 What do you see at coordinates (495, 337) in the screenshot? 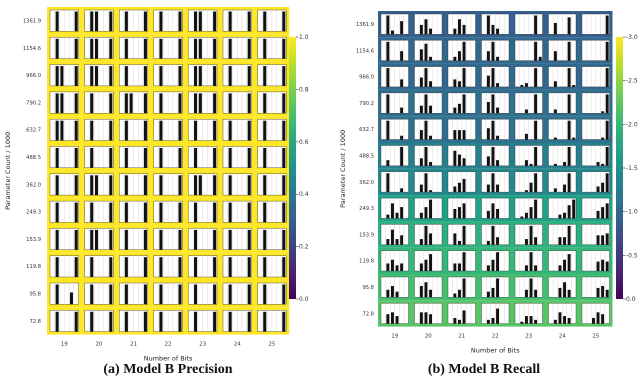
I see `x-tick-label: 22` at bounding box center [495, 337].